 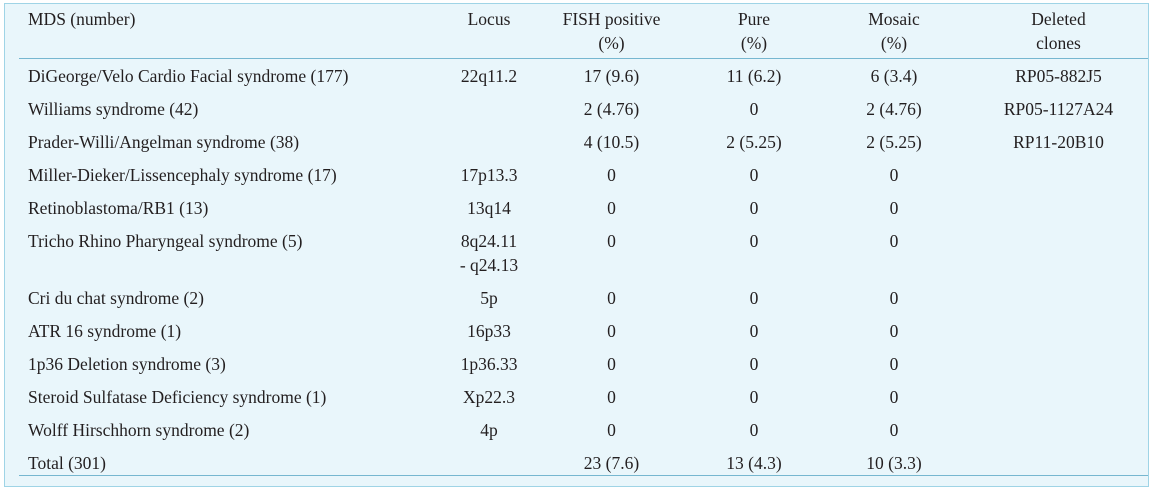 What do you see at coordinates (583, 364) in the screenshot?
I see `table-row: 1p36 Deletion syndrome (3) 1p36.33 0 0 0` at bounding box center [583, 364].